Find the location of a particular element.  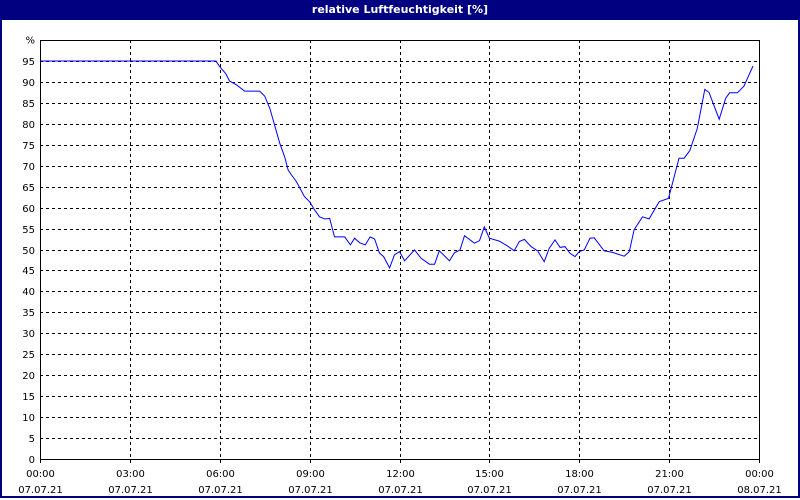

y-tick-label: 65 is located at coordinates (28, 188).